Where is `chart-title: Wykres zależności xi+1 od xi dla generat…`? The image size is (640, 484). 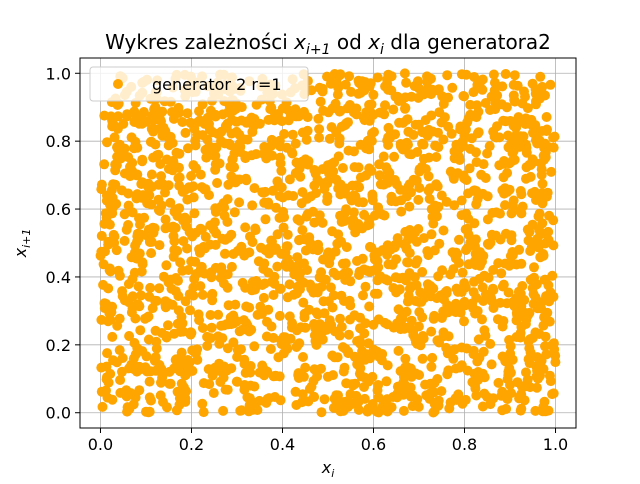
chart-title: Wykres zależności xi+1 od xi dla generat… is located at coordinates (328, 44).